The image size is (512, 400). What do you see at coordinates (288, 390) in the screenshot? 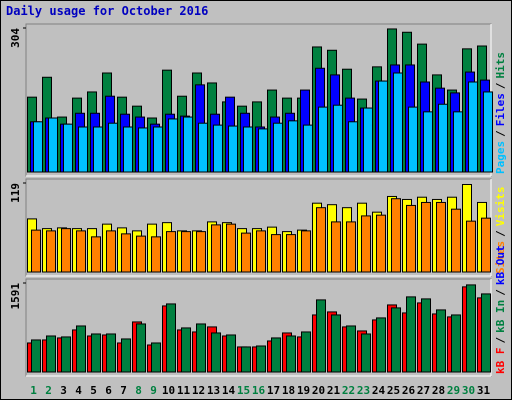
I see `x-tick-label: 18` at bounding box center [288, 390].